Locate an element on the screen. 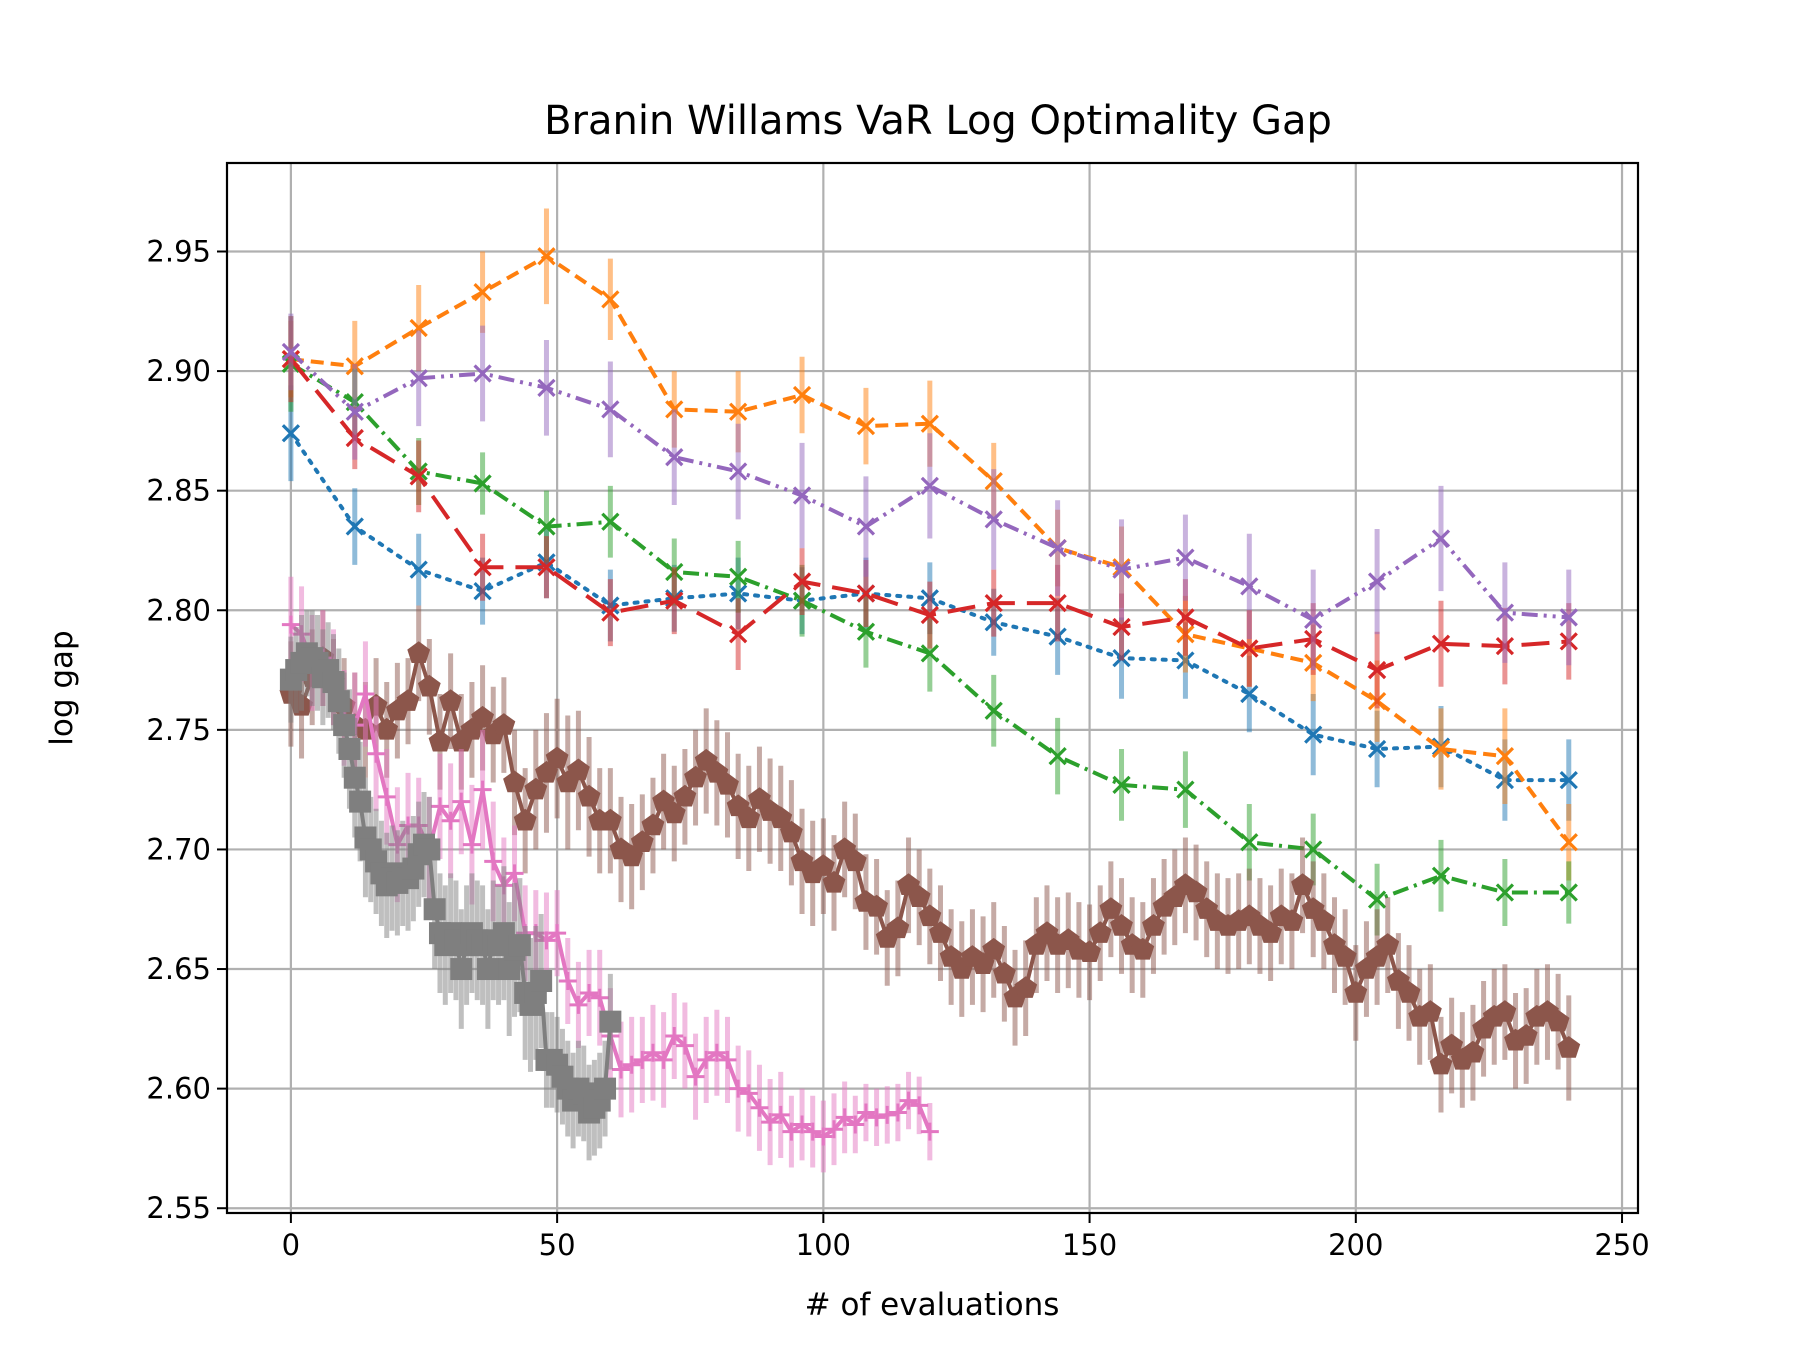 The width and height of the screenshot is (1800, 1350). y-tick-label: 2.85 is located at coordinates (178, 491).